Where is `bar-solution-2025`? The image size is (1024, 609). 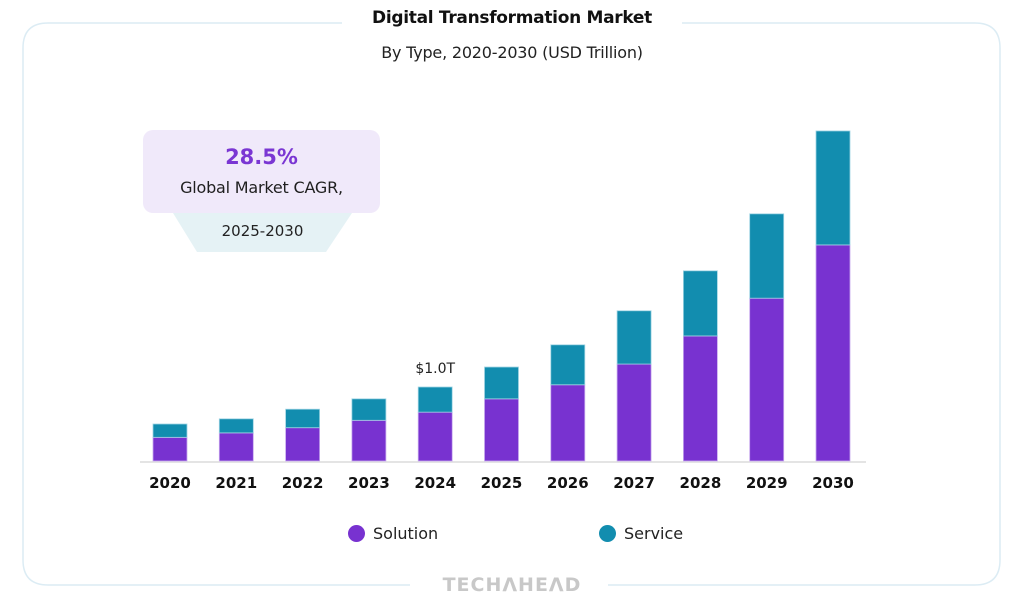 bar-solution-2025 is located at coordinates (501, 430).